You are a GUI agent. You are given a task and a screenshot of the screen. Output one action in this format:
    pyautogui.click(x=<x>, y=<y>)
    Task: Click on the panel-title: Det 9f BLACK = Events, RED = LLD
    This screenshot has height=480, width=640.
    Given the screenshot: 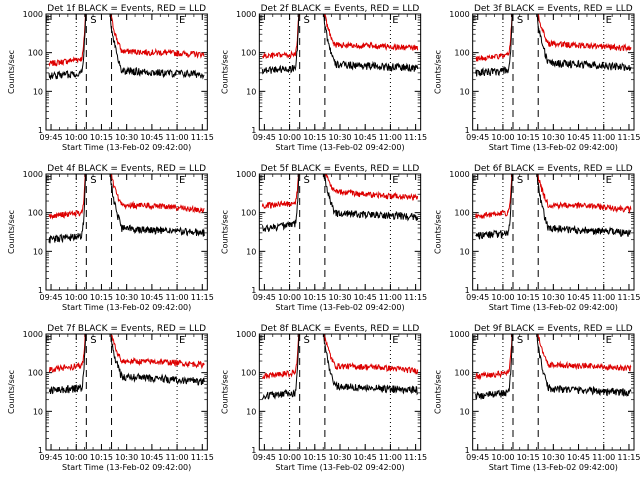 What is the action you would take?
    pyautogui.click(x=553, y=329)
    